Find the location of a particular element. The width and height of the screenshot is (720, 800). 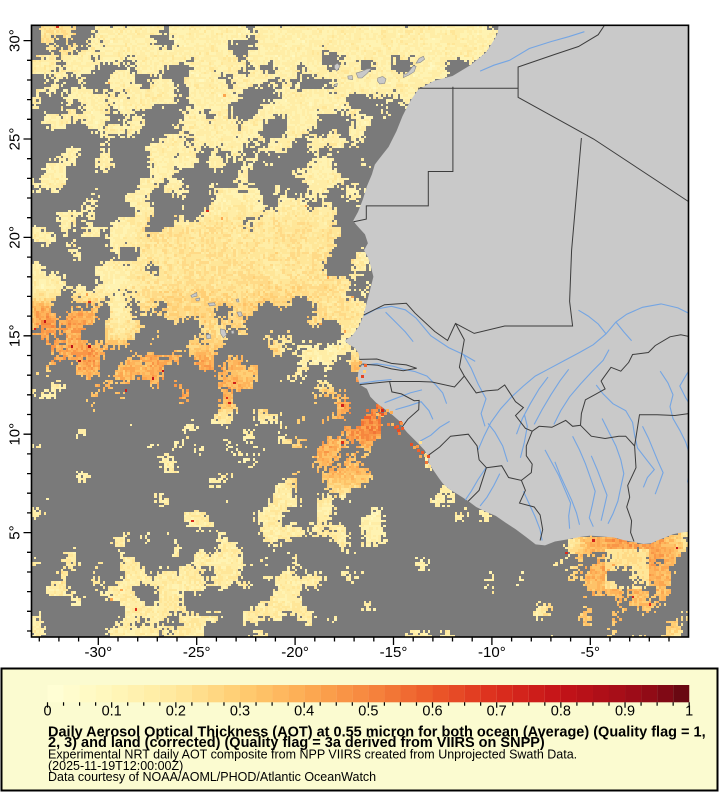

svg-text: -20° is located at coordinates (295, 652).